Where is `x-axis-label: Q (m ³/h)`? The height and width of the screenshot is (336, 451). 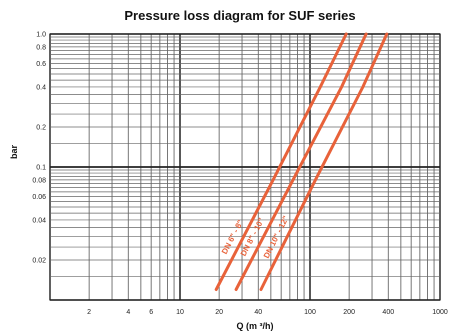
x-axis-label: Q (m ³/h) is located at coordinates (255, 326).